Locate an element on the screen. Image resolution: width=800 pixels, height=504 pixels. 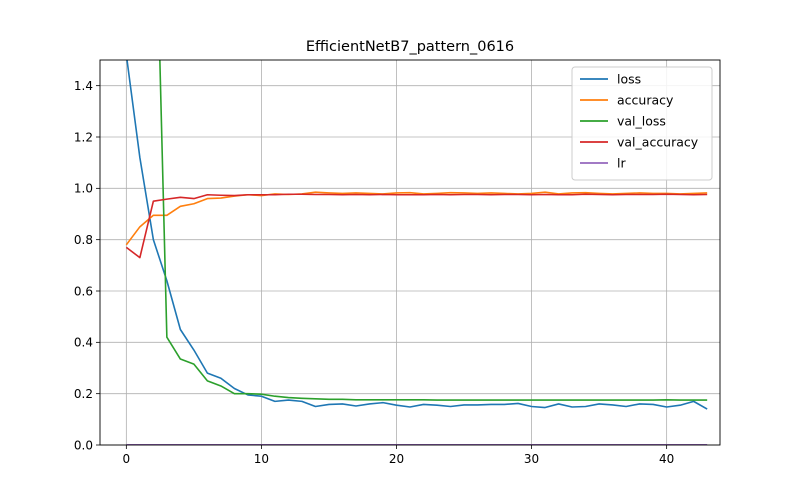
x-tick-label: 0 is located at coordinates (127, 459).